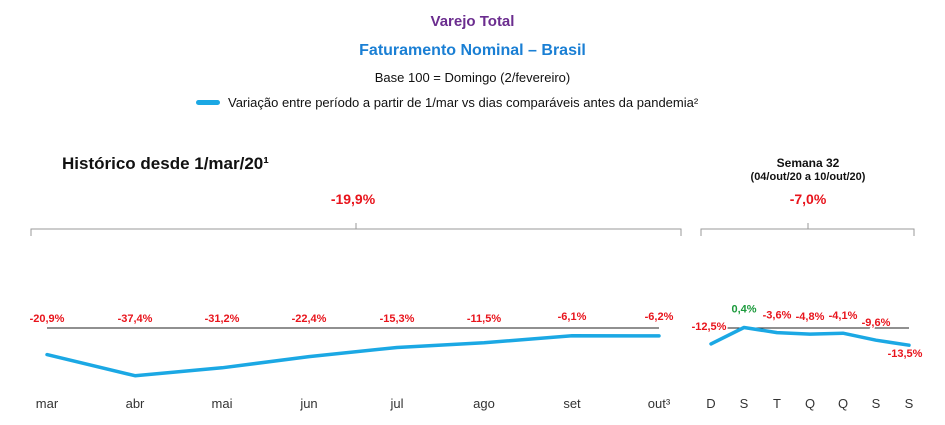  I want to click on week-data-label: 0,4%, so click(743, 310).